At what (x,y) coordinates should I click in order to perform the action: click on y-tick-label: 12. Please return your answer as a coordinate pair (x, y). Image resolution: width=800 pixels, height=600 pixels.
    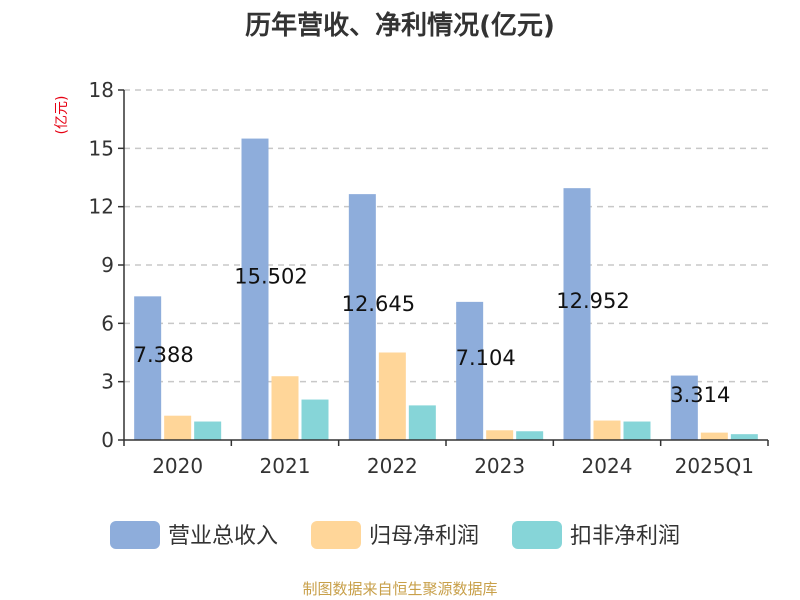
    Looking at the image, I should click on (101, 207).